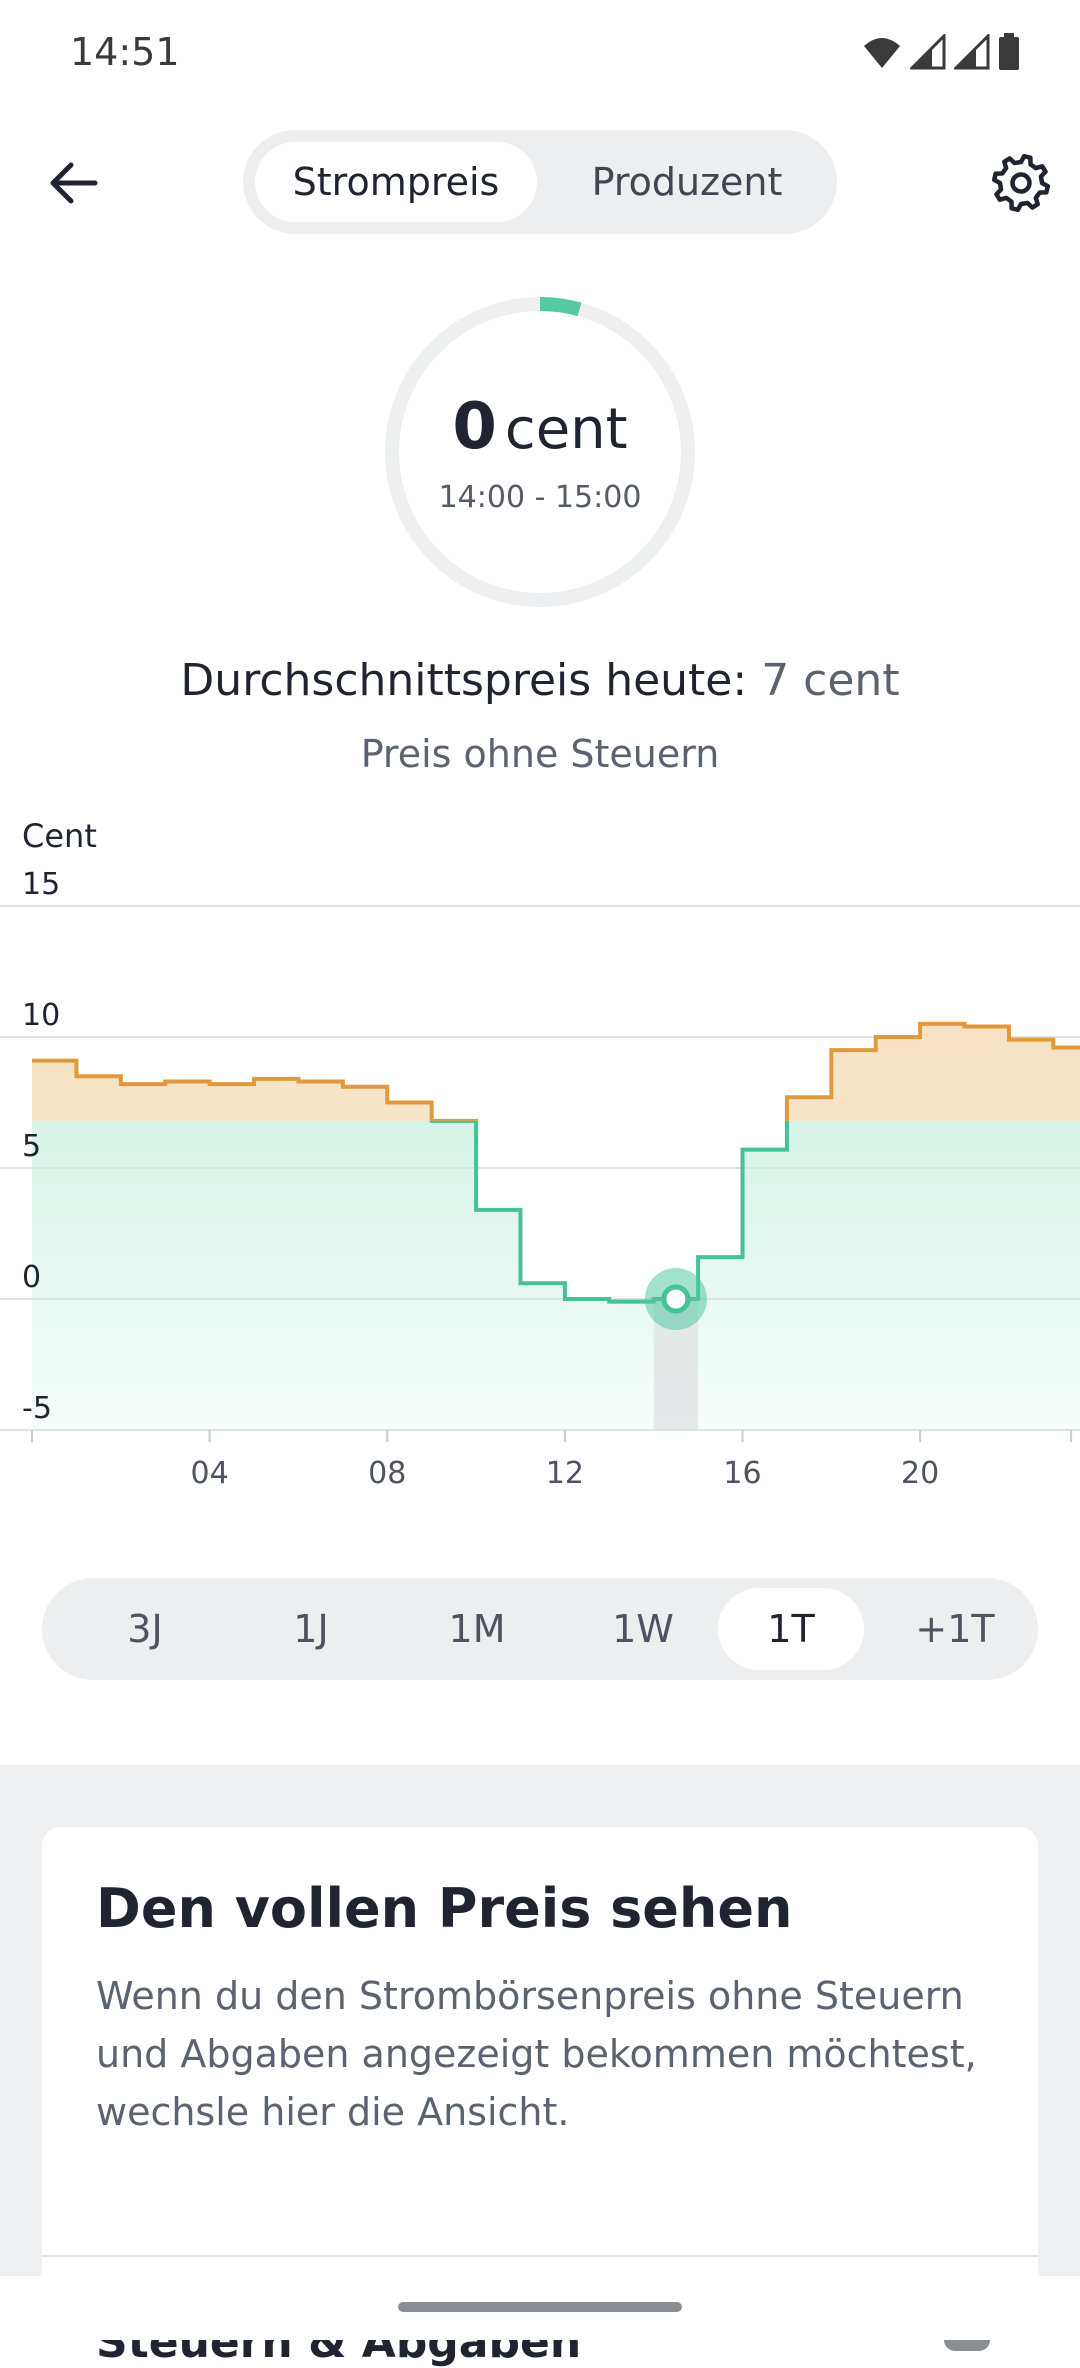 The image size is (1080, 2368). I want to click on arrow-left-icon, so click(74, 183).